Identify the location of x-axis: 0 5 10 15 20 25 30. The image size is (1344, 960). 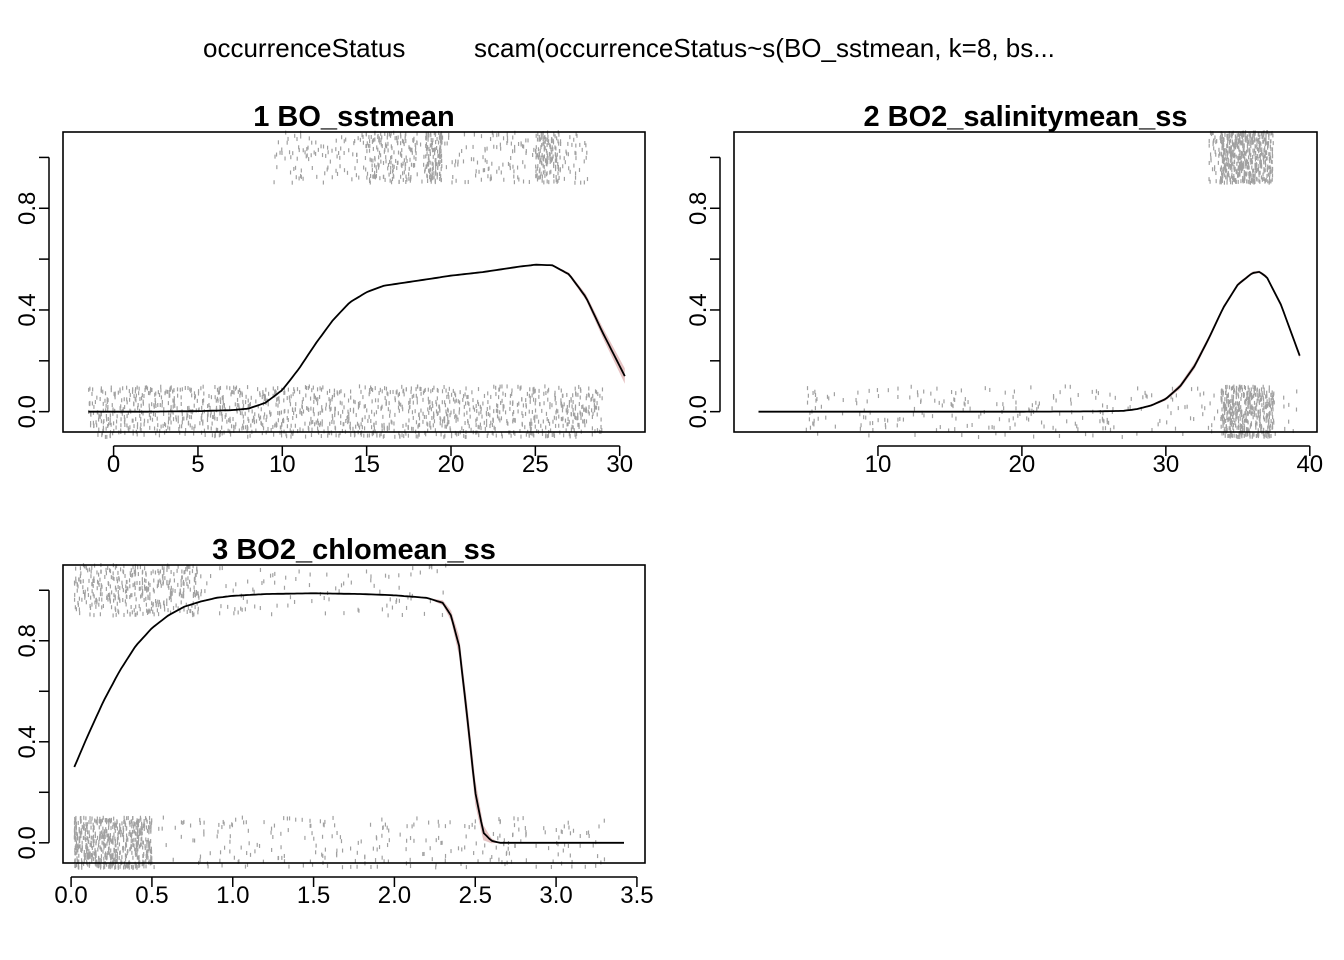
(370, 461).